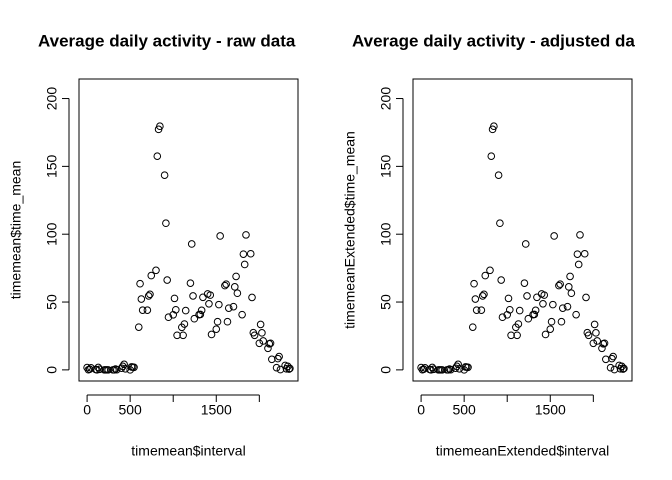 This screenshot has width=672, height=480. Describe the element at coordinates (188, 451) in the screenshot. I see `x-axis-label: timemean$interval` at that location.